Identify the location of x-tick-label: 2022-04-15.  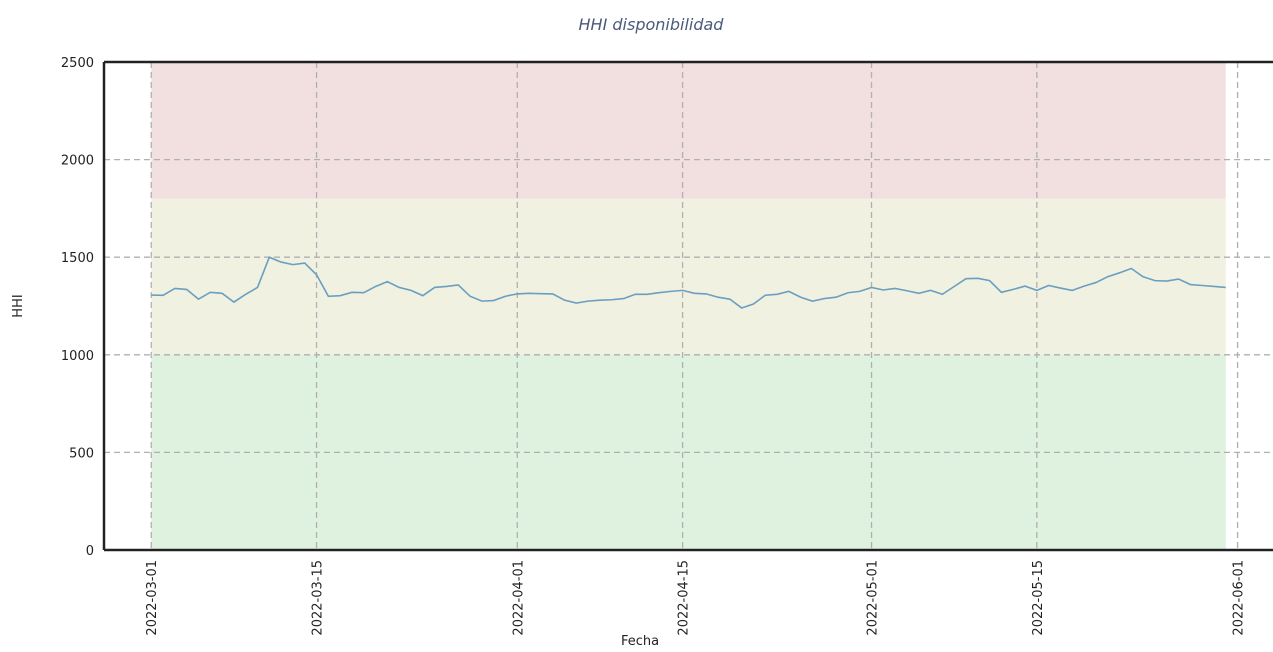
(684, 598).